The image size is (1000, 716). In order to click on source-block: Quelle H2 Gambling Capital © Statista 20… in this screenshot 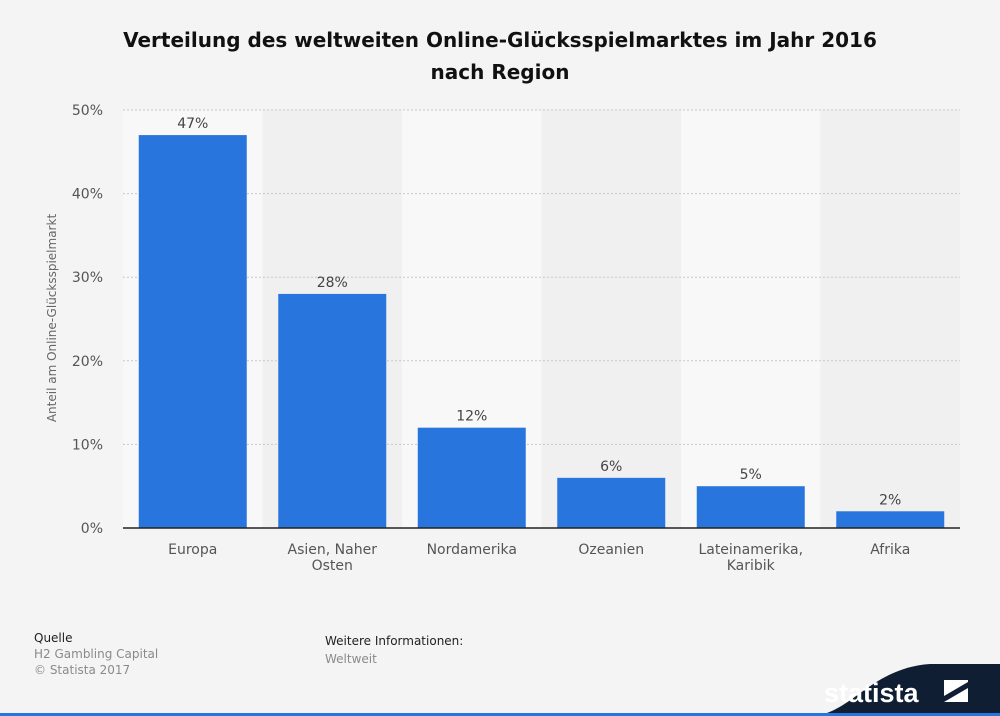, I will do `click(96, 654)`.